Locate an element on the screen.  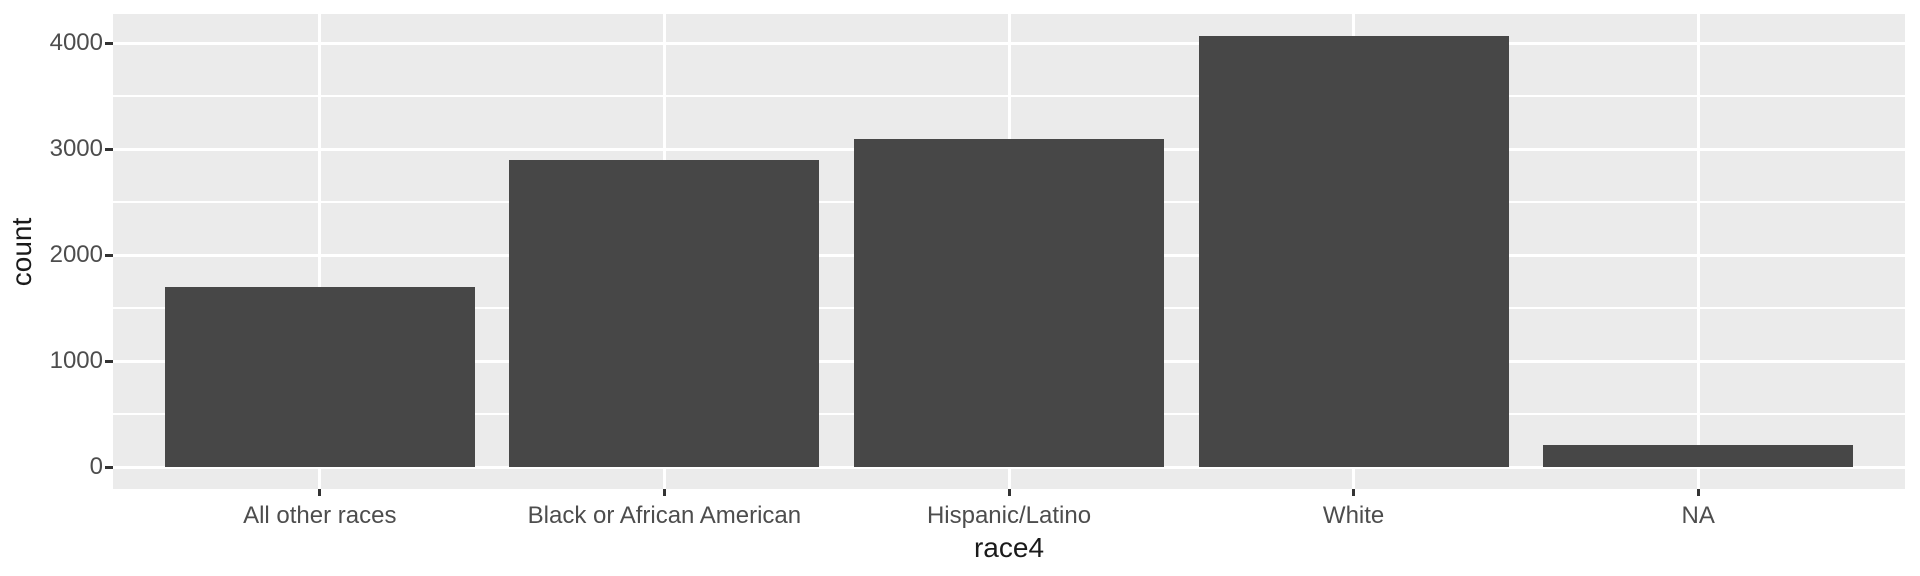
y-tick-label: 4000 is located at coordinates (76, 43).